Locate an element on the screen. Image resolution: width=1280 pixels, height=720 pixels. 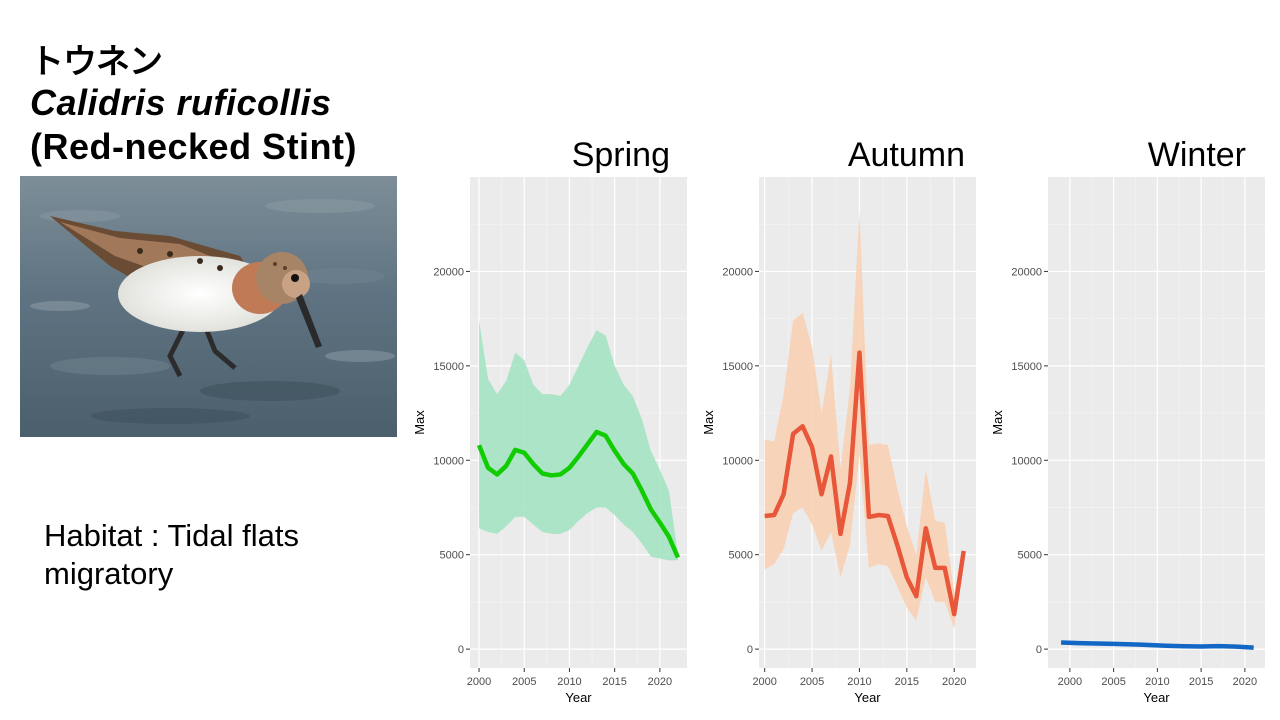
chart-title: Autumn is located at coordinates (906, 155).